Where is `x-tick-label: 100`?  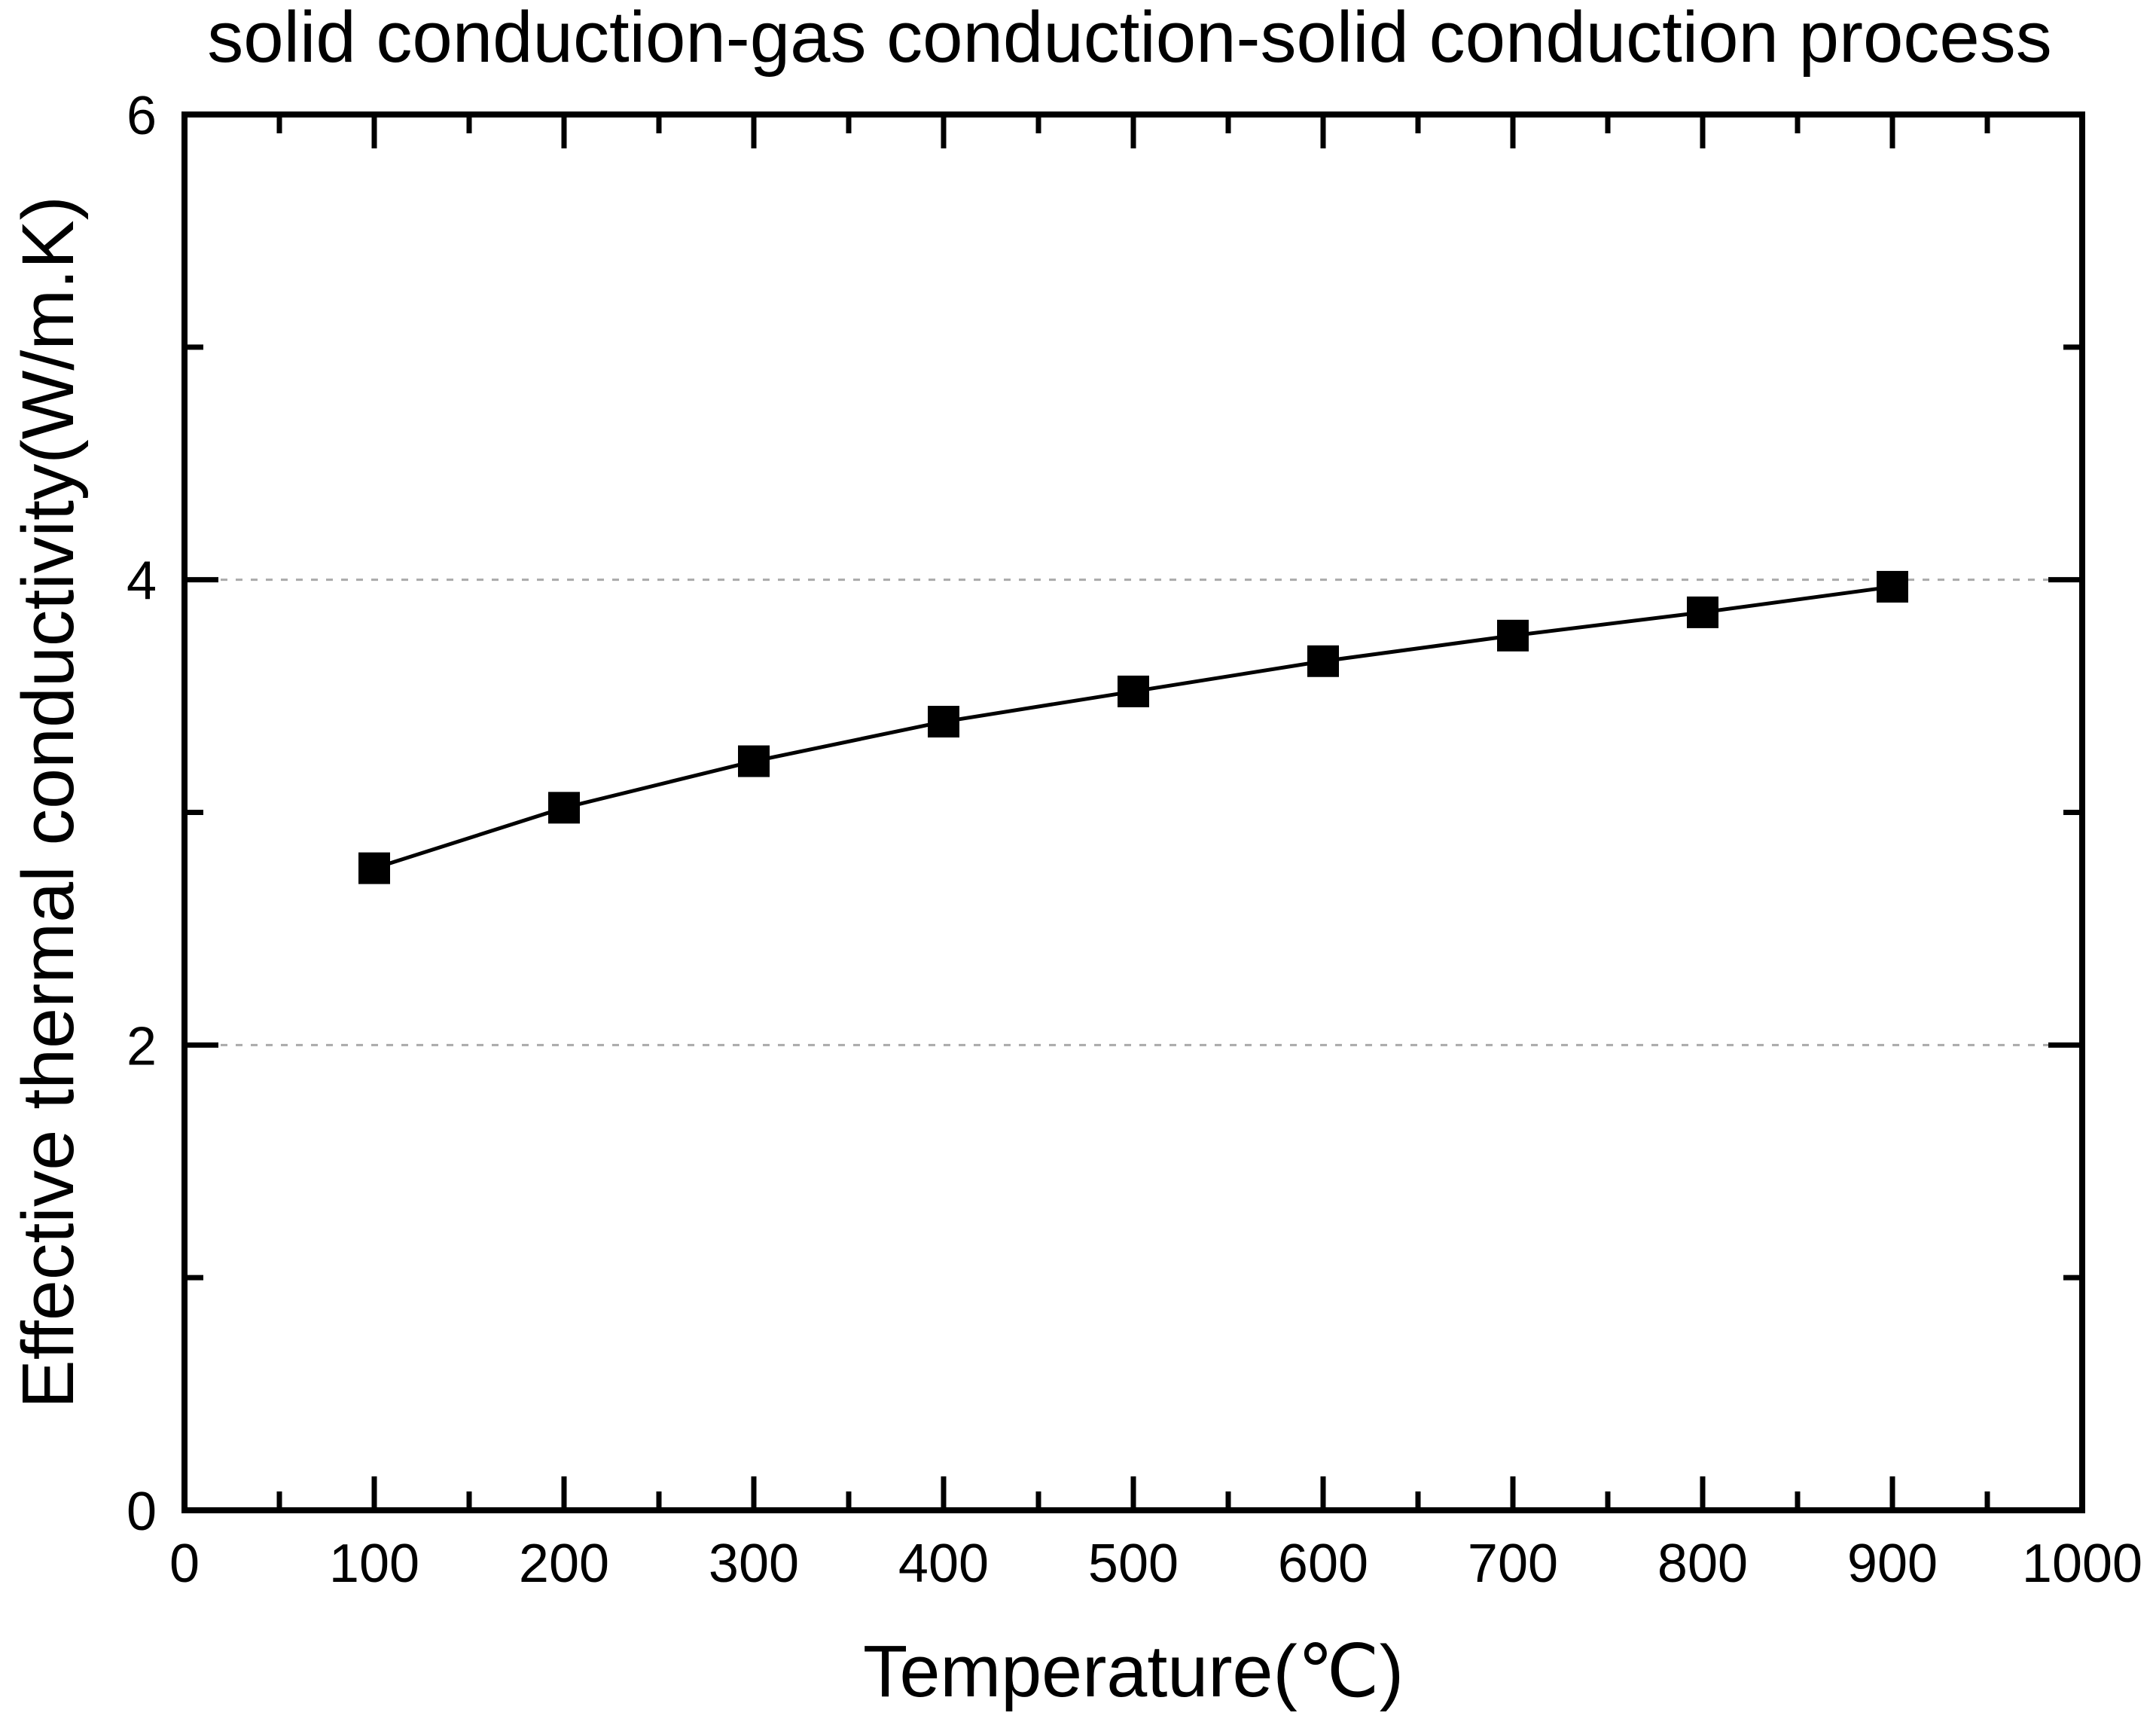
x-tick-label: 100 is located at coordinates (374, 1564).